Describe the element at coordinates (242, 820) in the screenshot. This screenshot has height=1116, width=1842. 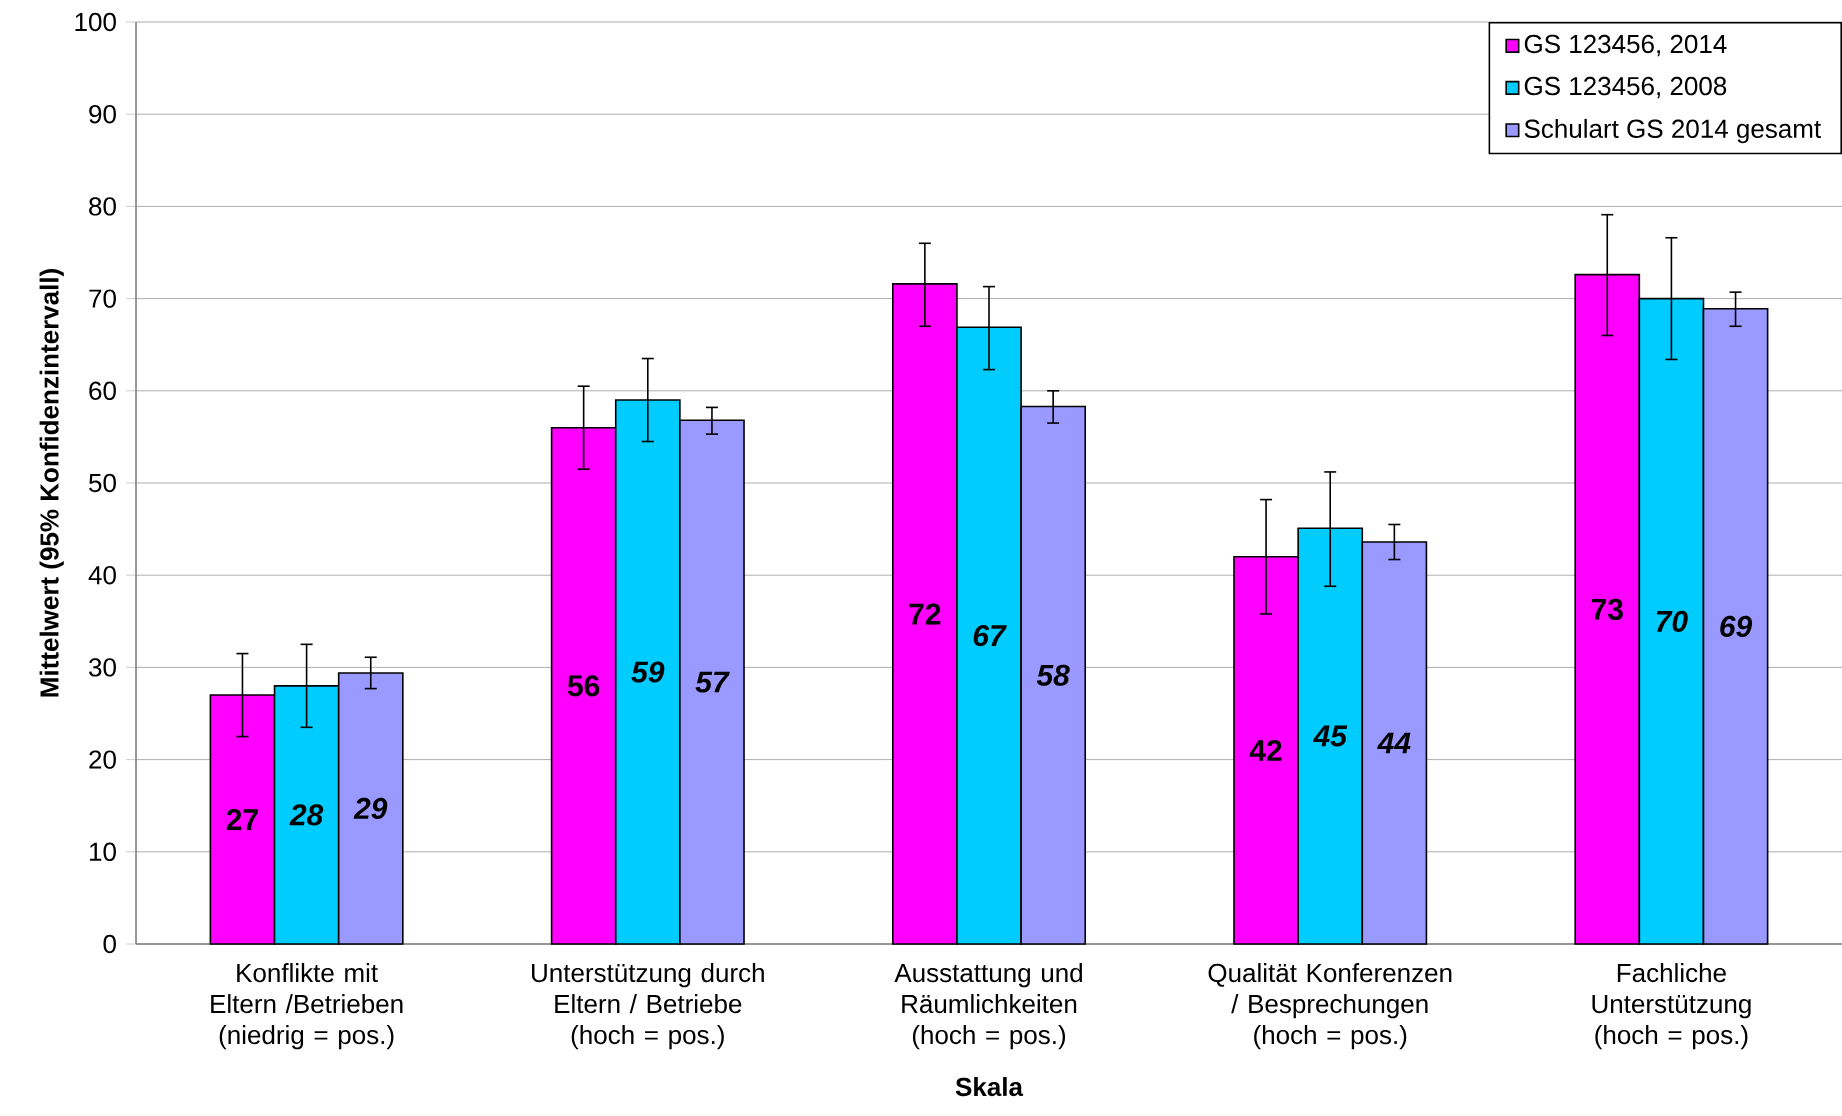
I see `data-label: 27` at that location.